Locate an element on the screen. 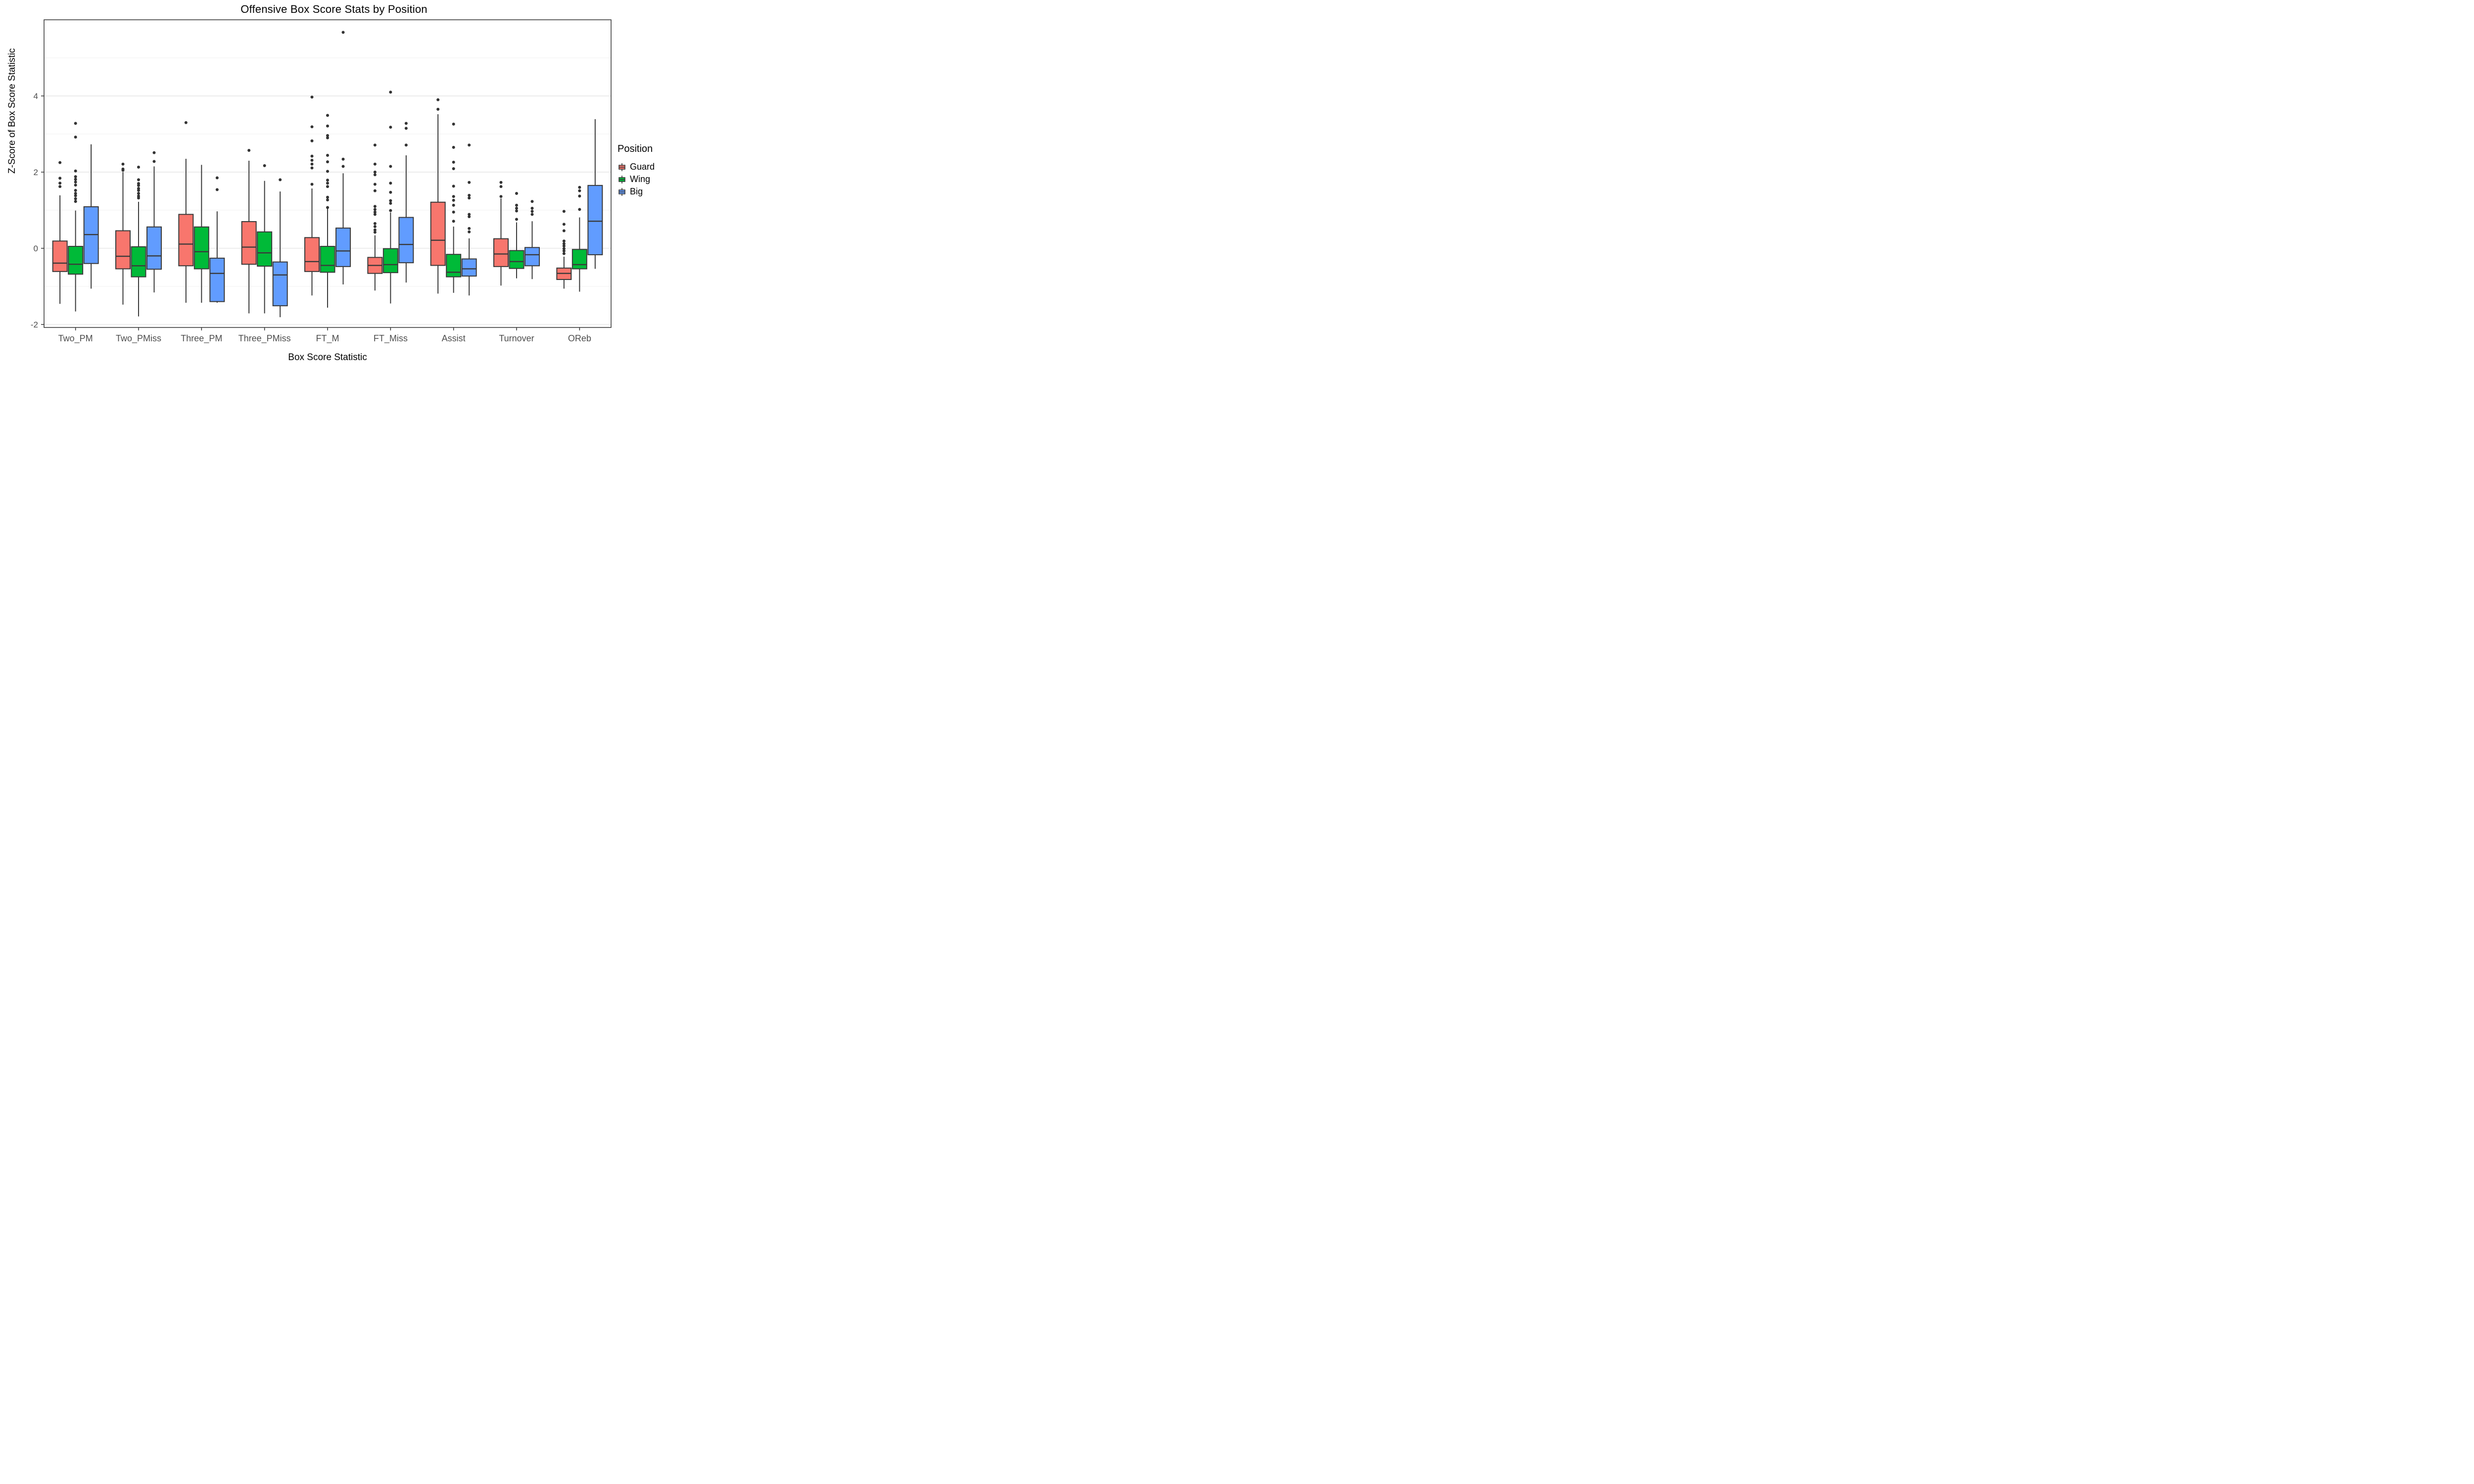  y-tick-label: 0 is located at coordinates (36, 248).